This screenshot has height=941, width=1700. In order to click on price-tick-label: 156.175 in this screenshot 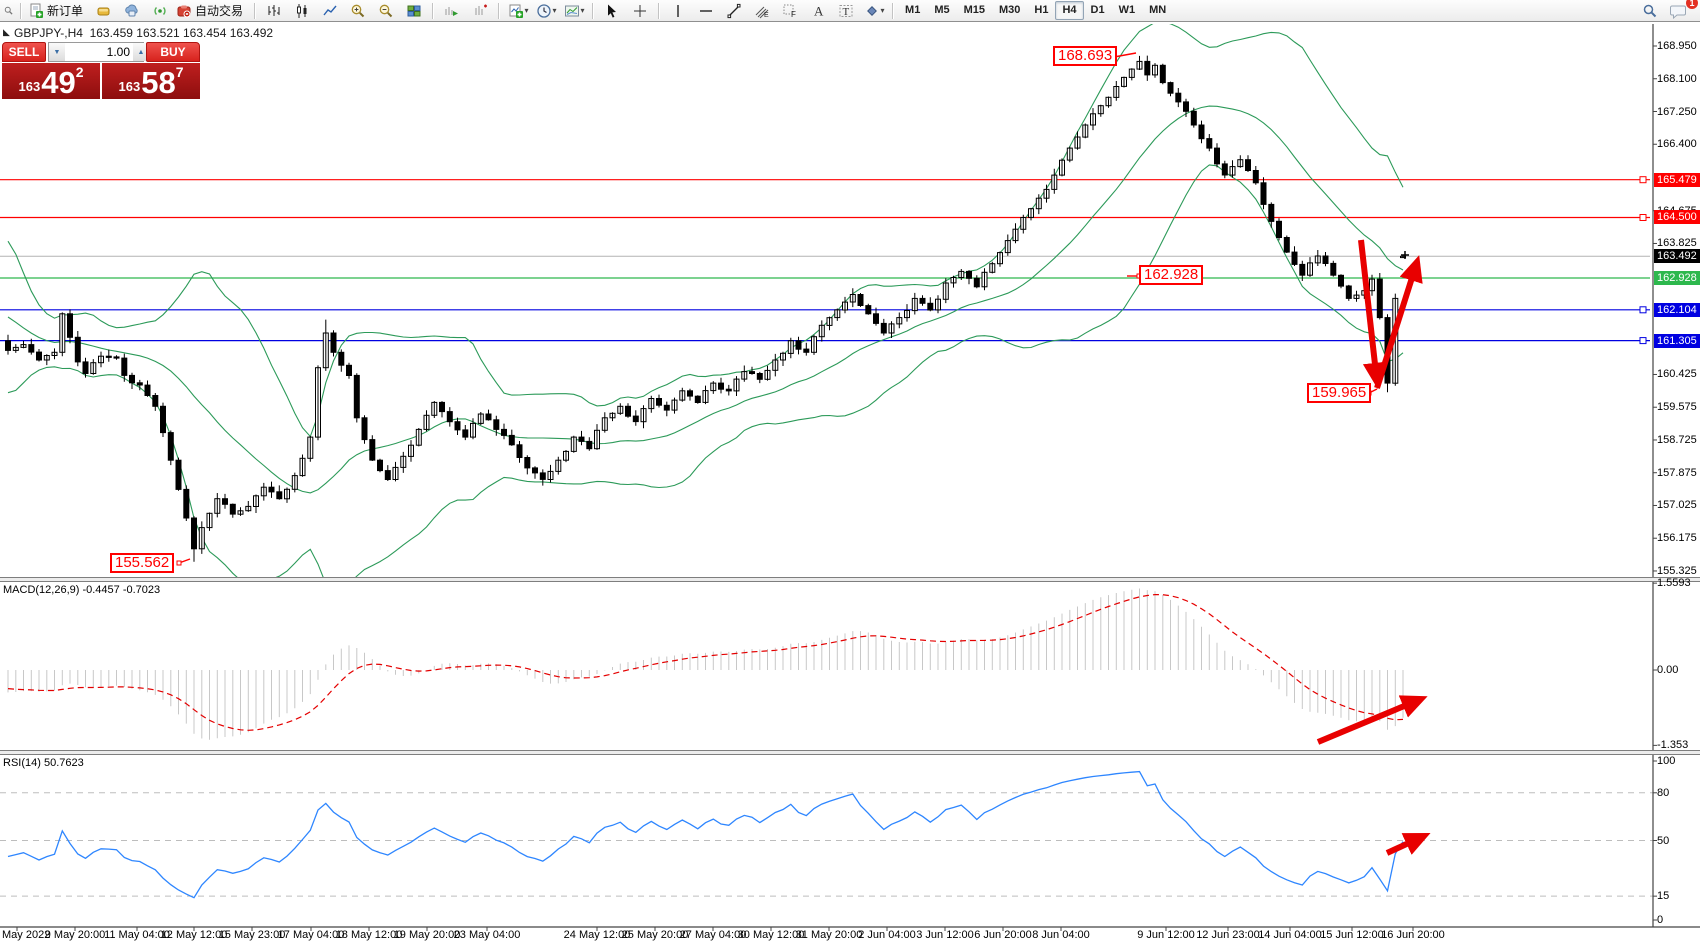, I will do `click(1677, 538)`.